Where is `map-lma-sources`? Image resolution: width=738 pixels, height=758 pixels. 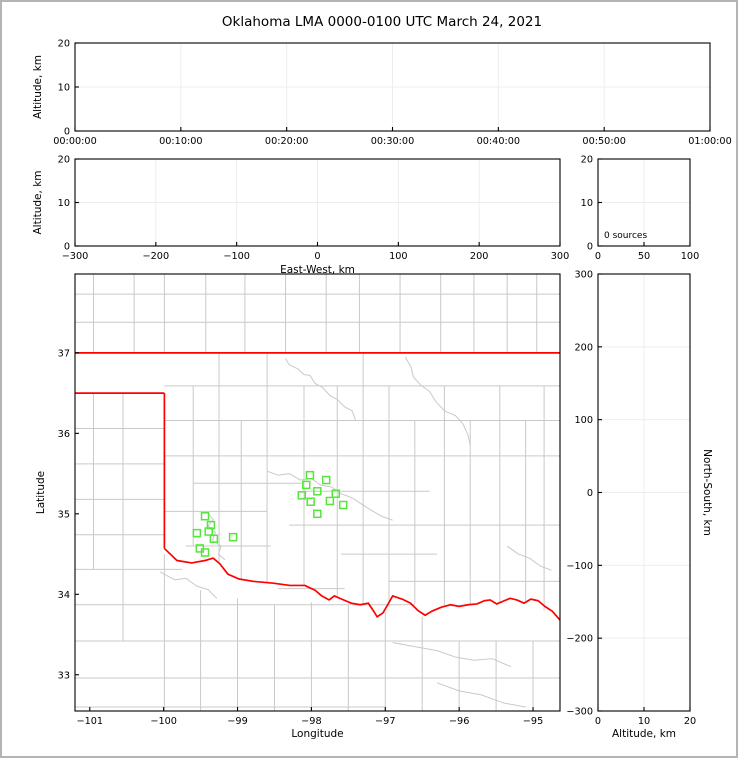
map-lma-sources is located at coordinates (270, 513).